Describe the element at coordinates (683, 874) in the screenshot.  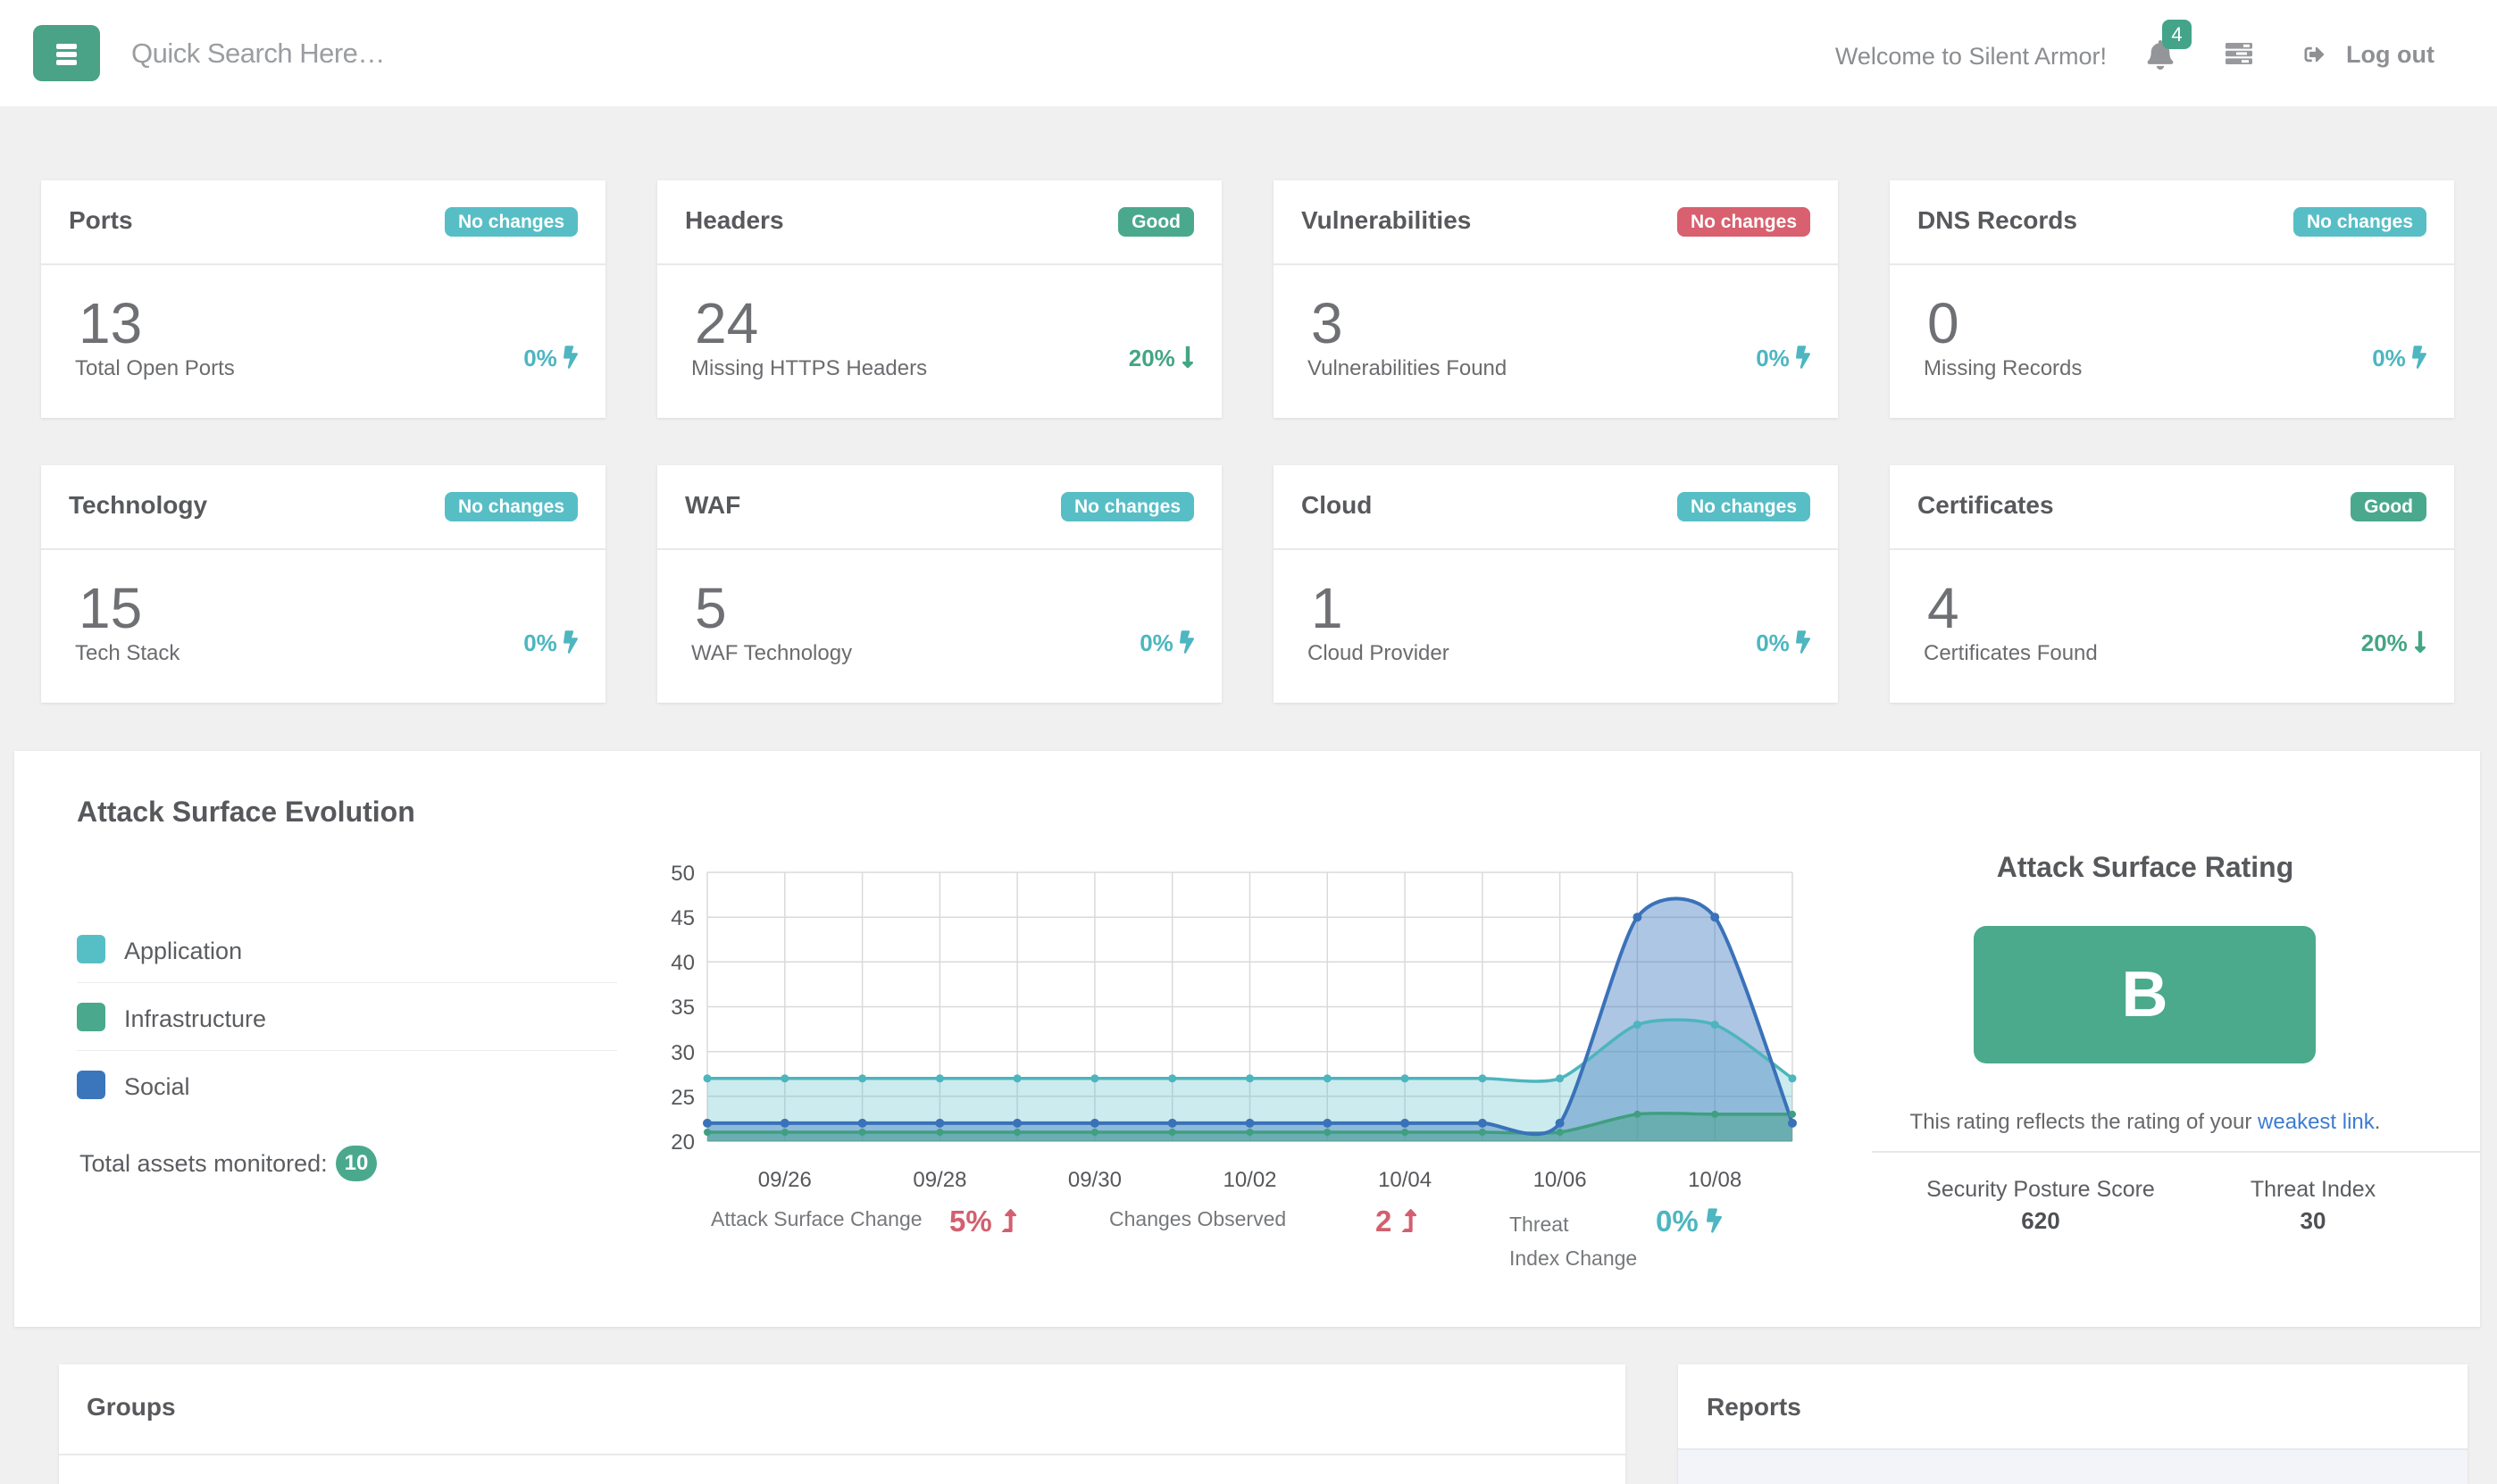
I see `svg-text: 50` at that location.